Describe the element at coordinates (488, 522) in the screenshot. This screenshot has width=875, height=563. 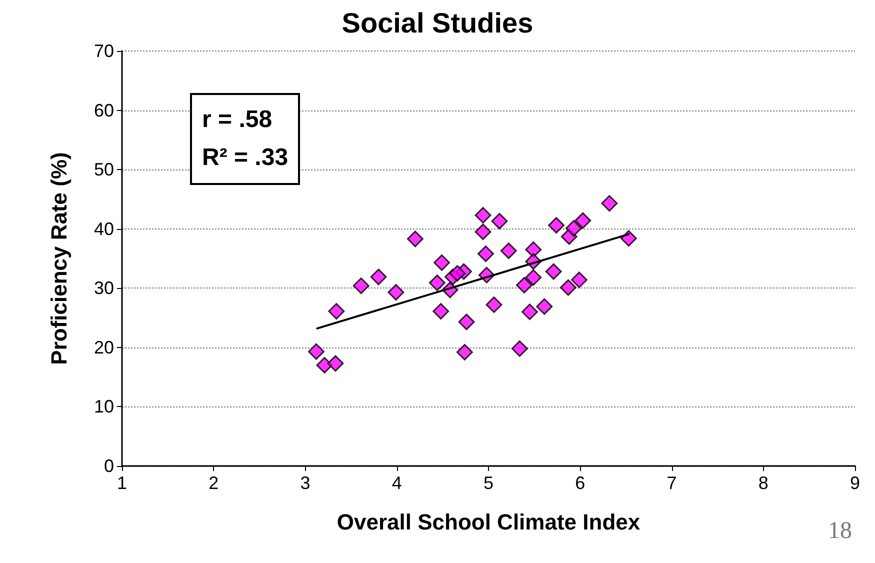
I see `x-axis-title: Overall School Climate Index` at that location.